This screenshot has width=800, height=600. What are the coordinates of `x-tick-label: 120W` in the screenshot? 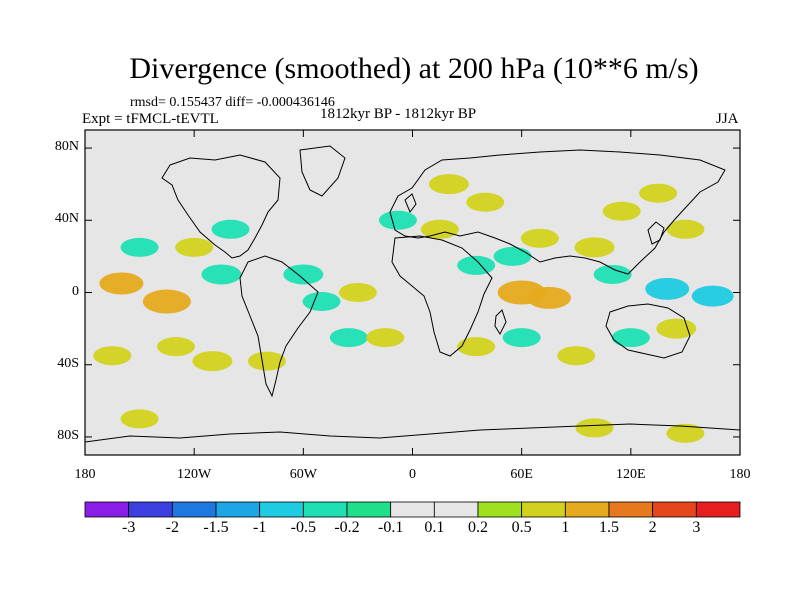 It's located at (194, 474).